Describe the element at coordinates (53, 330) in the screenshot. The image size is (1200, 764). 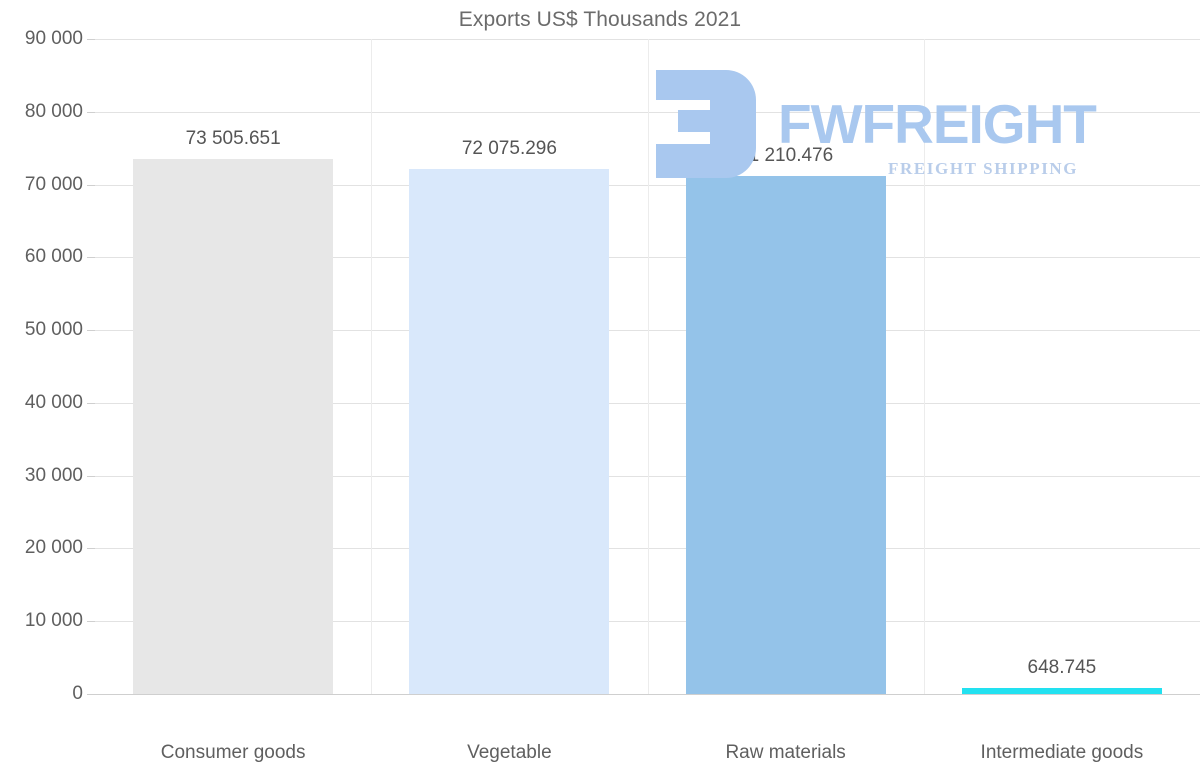
I see `y-tick-label: 50 000` at that location.